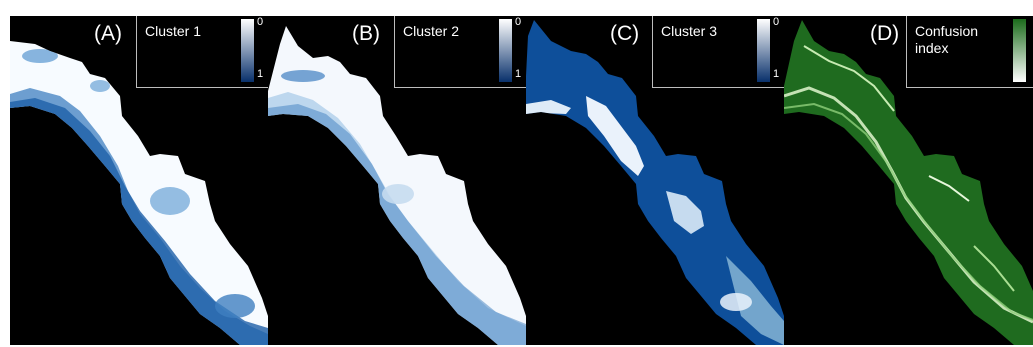 This screenshot has height=347, width=1033. Describe the element at coordinates (718, 52) in the screenshot. I see `legend: Cluster 3 0 1` at that location.